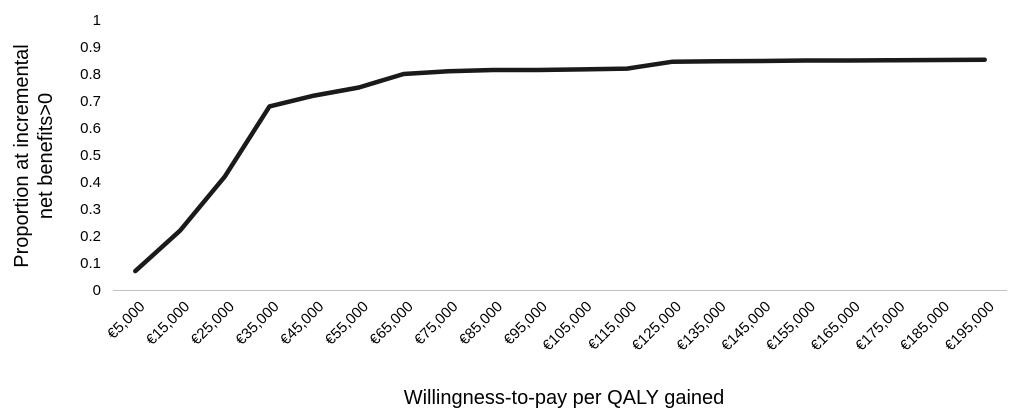 The image size is (1015, 413). What do you see at coordinates (436, 323) in the screenshot?
I see `x-tick-label: €75,000` at bounding box center [436, 323].